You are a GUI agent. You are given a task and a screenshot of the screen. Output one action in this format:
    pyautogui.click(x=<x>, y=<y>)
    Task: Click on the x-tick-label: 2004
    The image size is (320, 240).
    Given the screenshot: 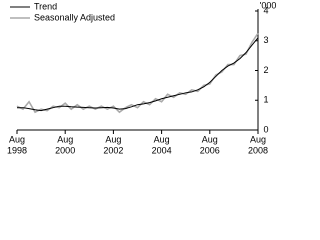 What is the action you would take?
    pyautogui.click(x=162, y=150)
    